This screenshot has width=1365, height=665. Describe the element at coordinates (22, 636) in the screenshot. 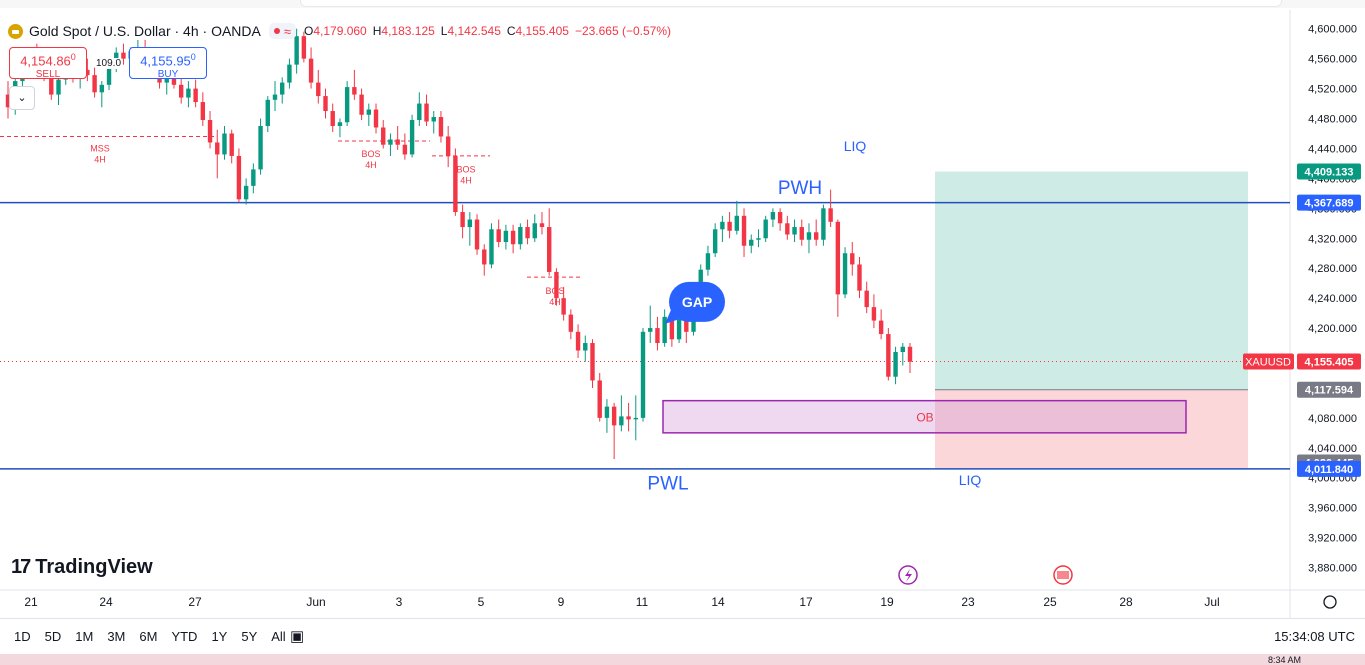

I see `timeframe-button: 1D` at that location.